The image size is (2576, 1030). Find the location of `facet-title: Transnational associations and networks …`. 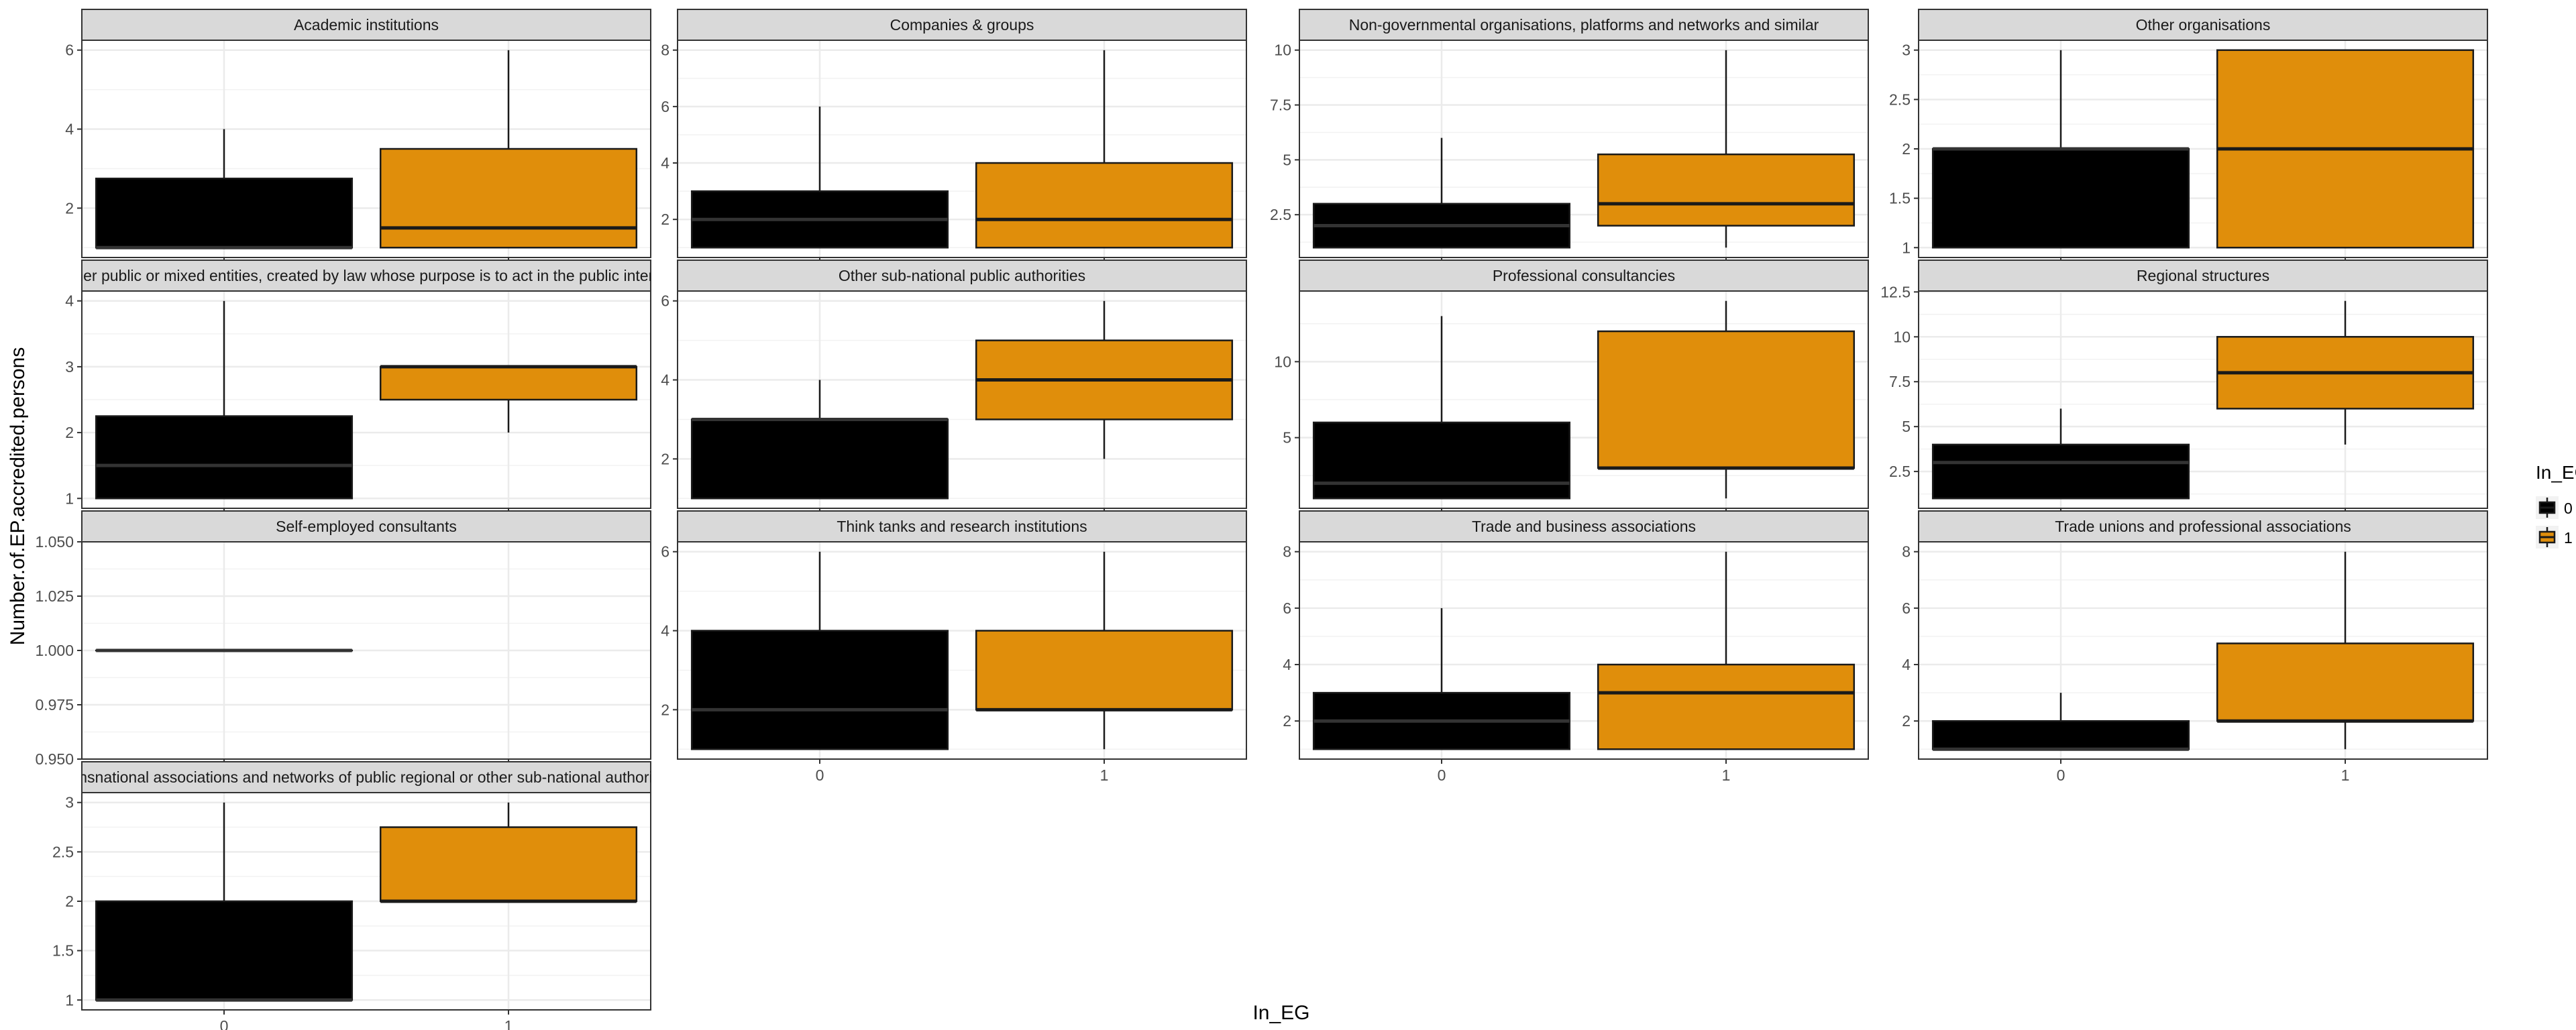

facet-title: Transnational associations and networks … is located at coordinates (366, 777).